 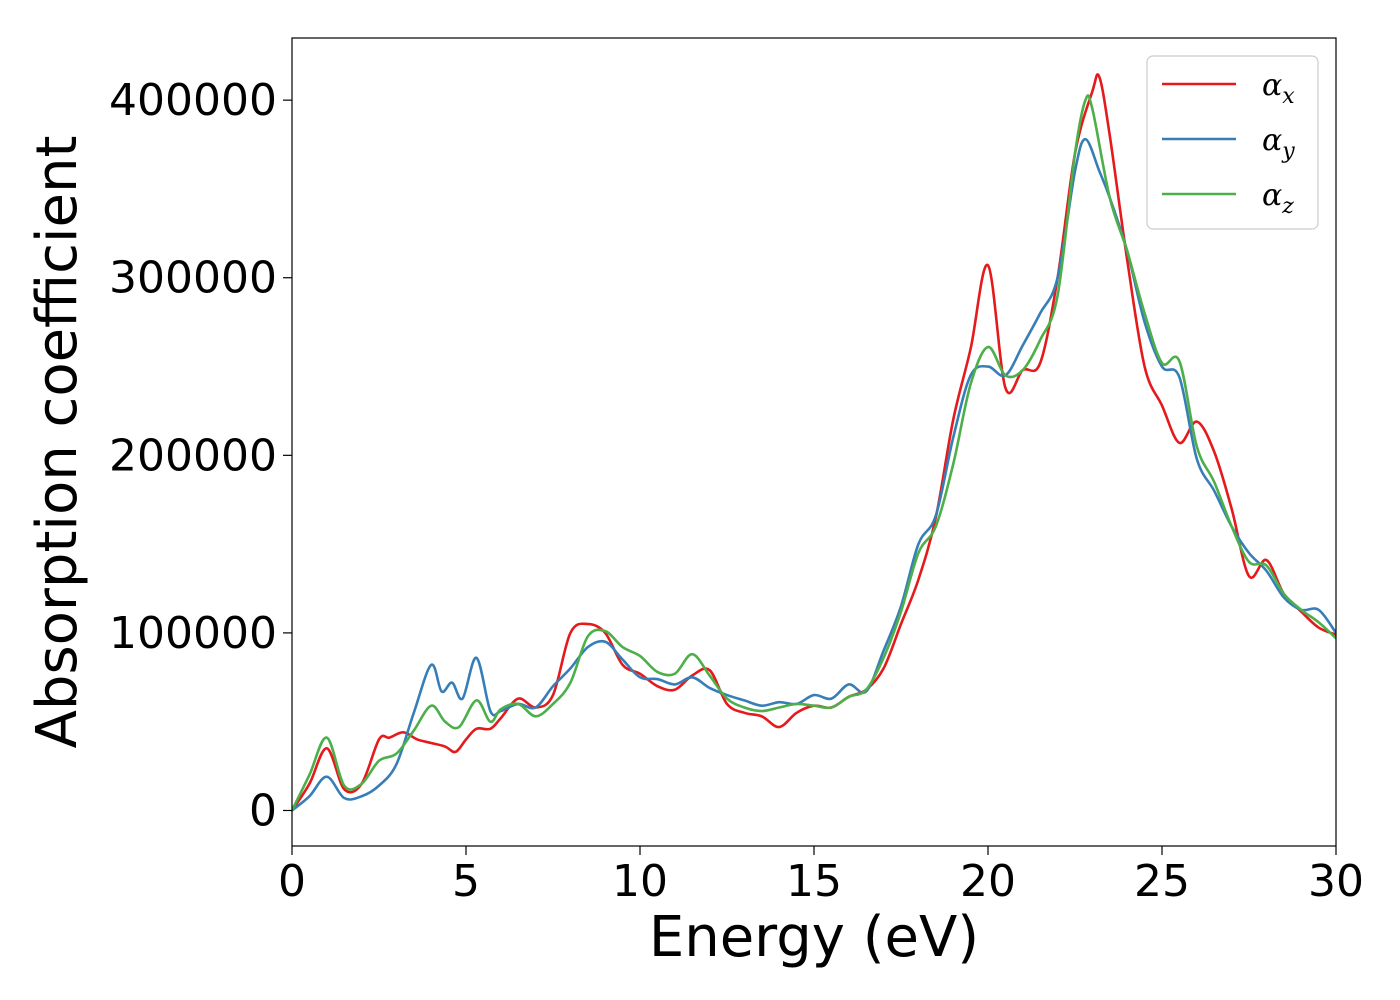 What do you see at coordinates (263, 810) in the screenshot?
I see `y-tick-label: 0` at bounding box center [263, 810].